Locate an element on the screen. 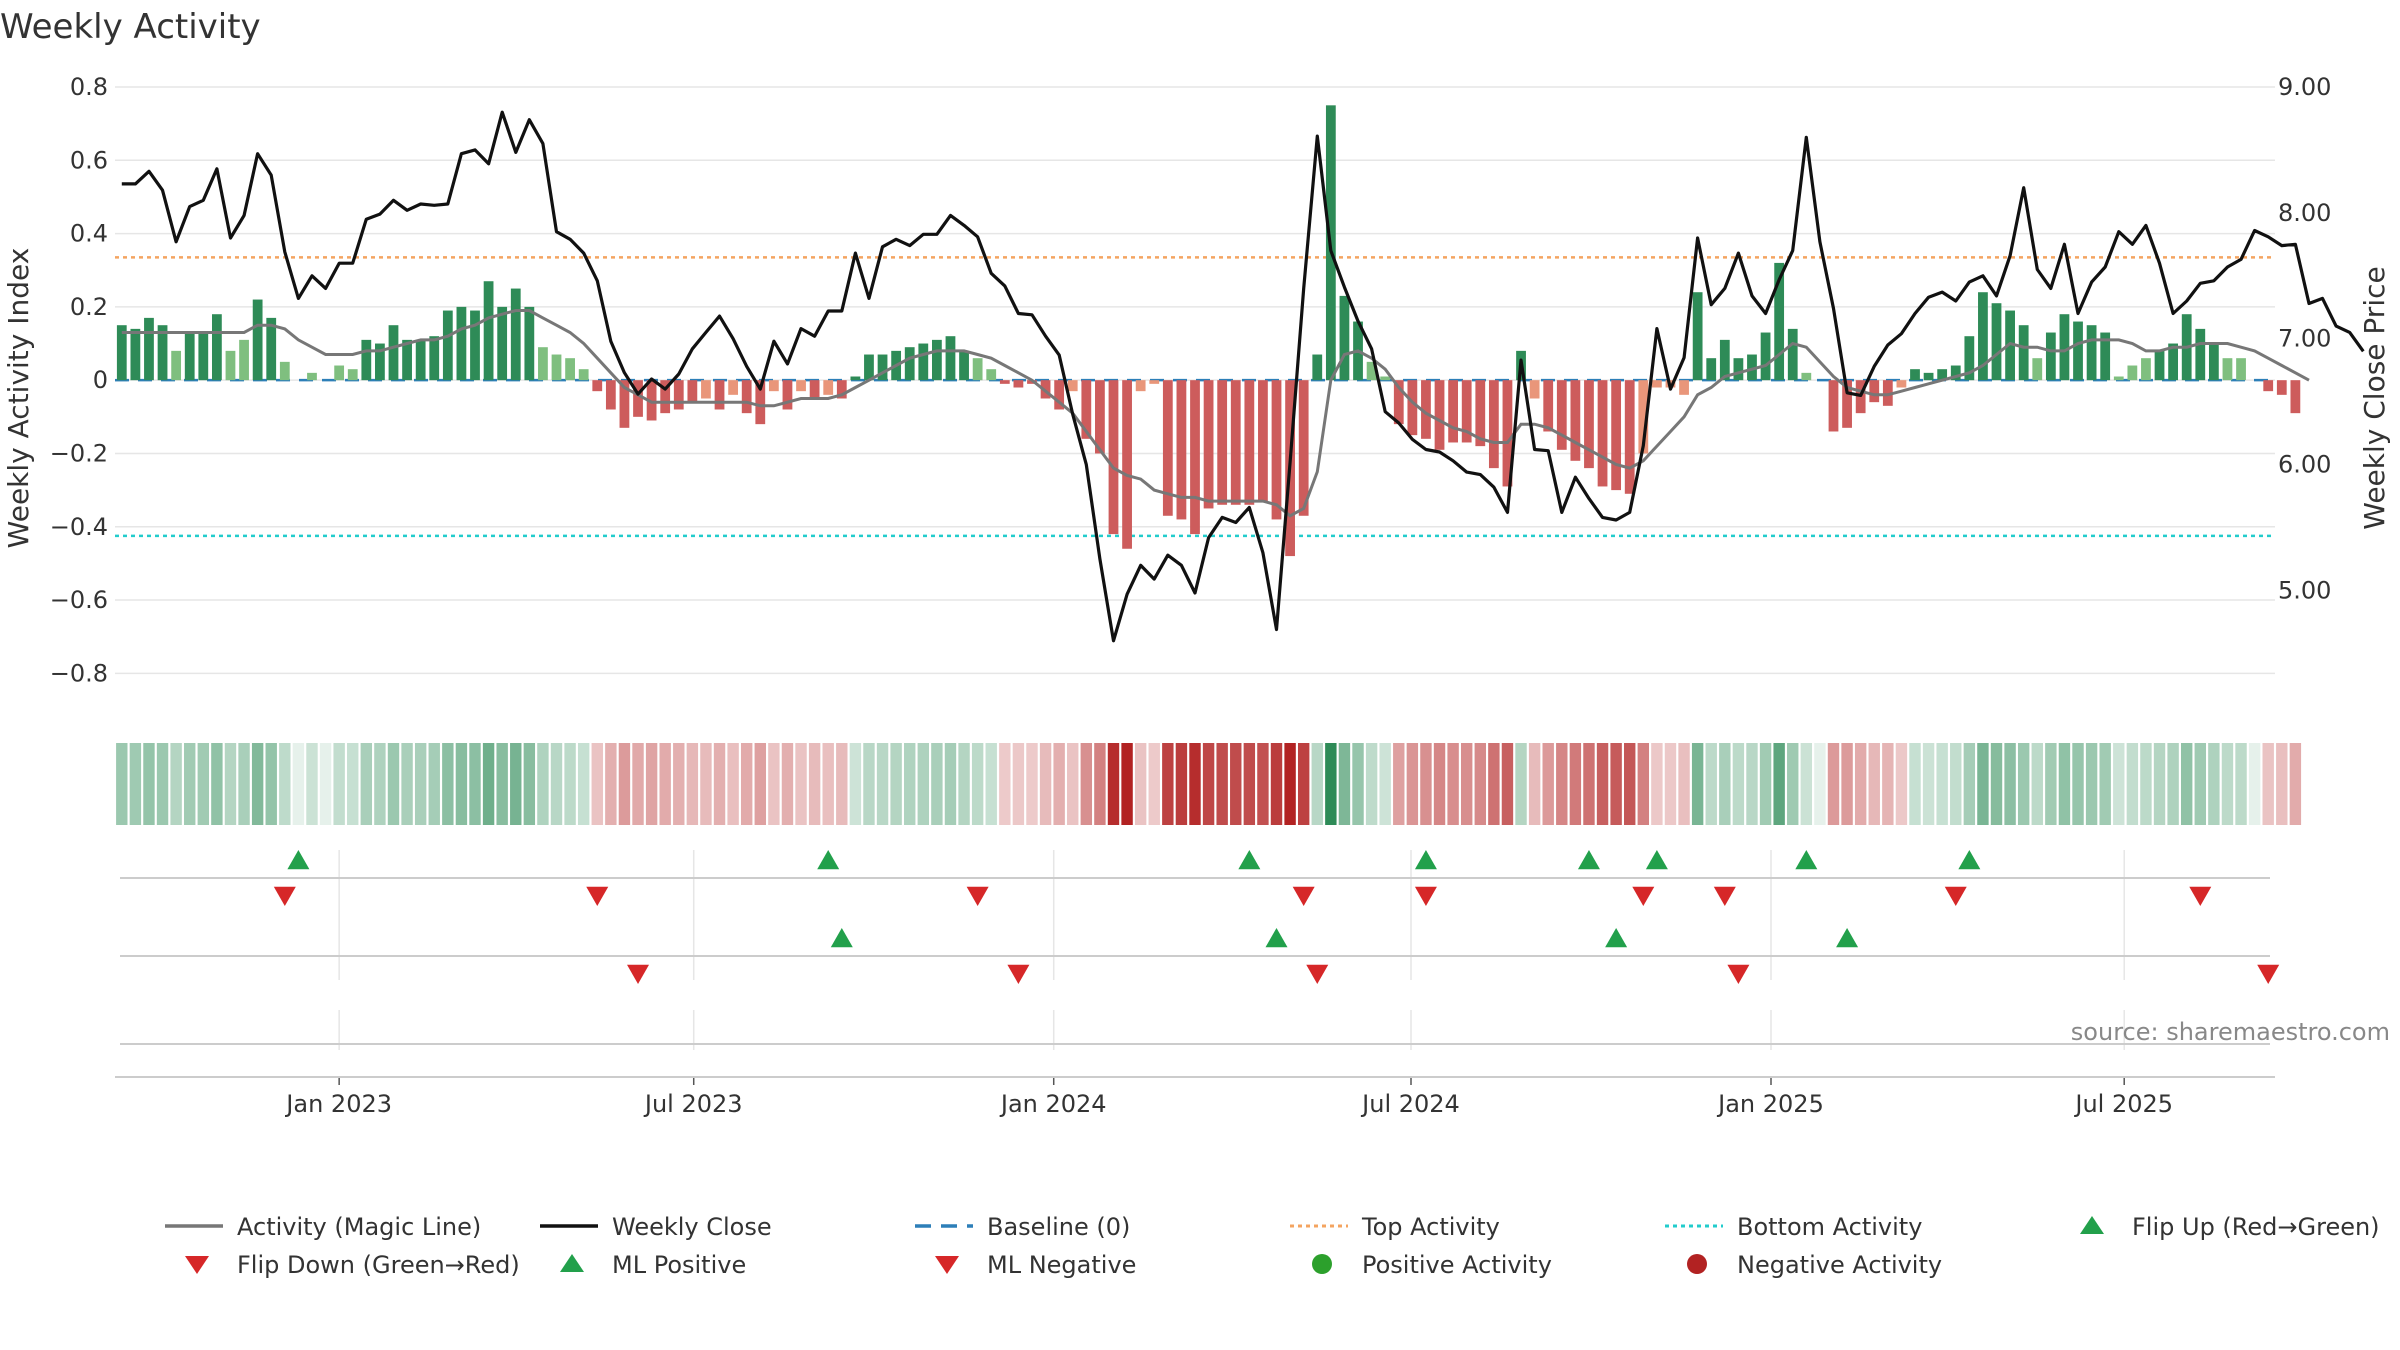 Image resolution: width=2400 pixels, height=1350 pixels. left-tick-label: 0.4 is located at coordinates (89, 234).